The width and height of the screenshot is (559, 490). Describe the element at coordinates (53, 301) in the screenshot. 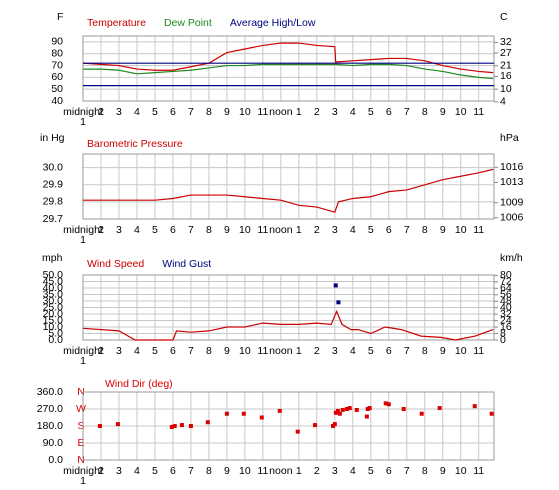

I see `y-tick-label: 30.0` at that location.